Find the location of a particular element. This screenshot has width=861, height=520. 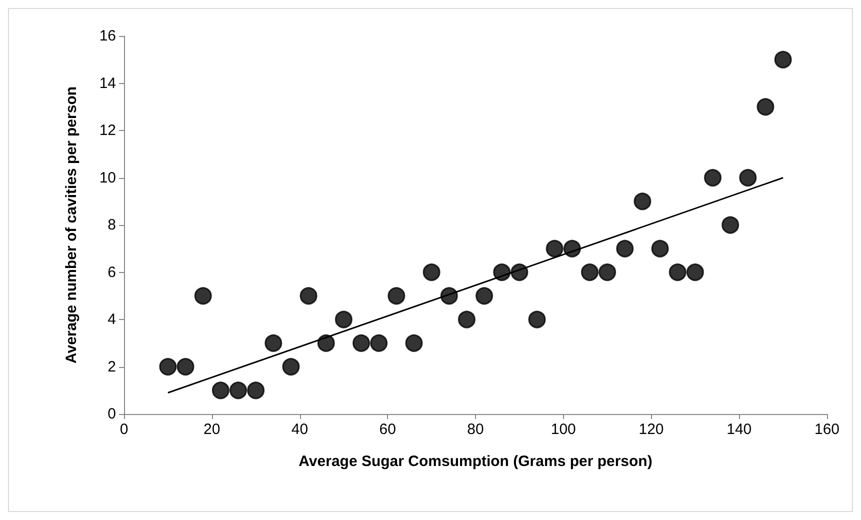

x-tick-label: 20 is located at coordinates (212, 429).